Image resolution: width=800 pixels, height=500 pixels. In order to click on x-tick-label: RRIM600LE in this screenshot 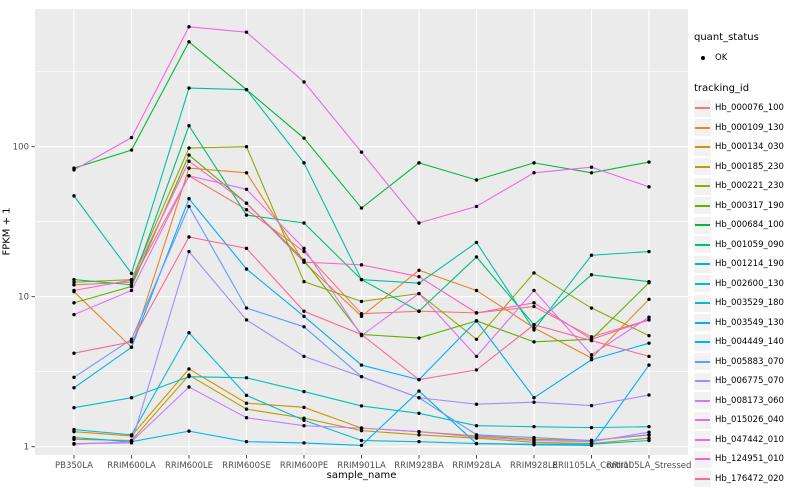, I will do `click(189, 466)`.